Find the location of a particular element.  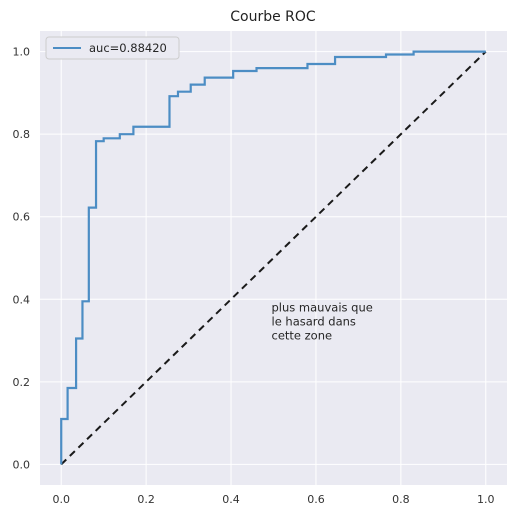

x-tick-label: 0.2 is located at coordinates (146, 499).